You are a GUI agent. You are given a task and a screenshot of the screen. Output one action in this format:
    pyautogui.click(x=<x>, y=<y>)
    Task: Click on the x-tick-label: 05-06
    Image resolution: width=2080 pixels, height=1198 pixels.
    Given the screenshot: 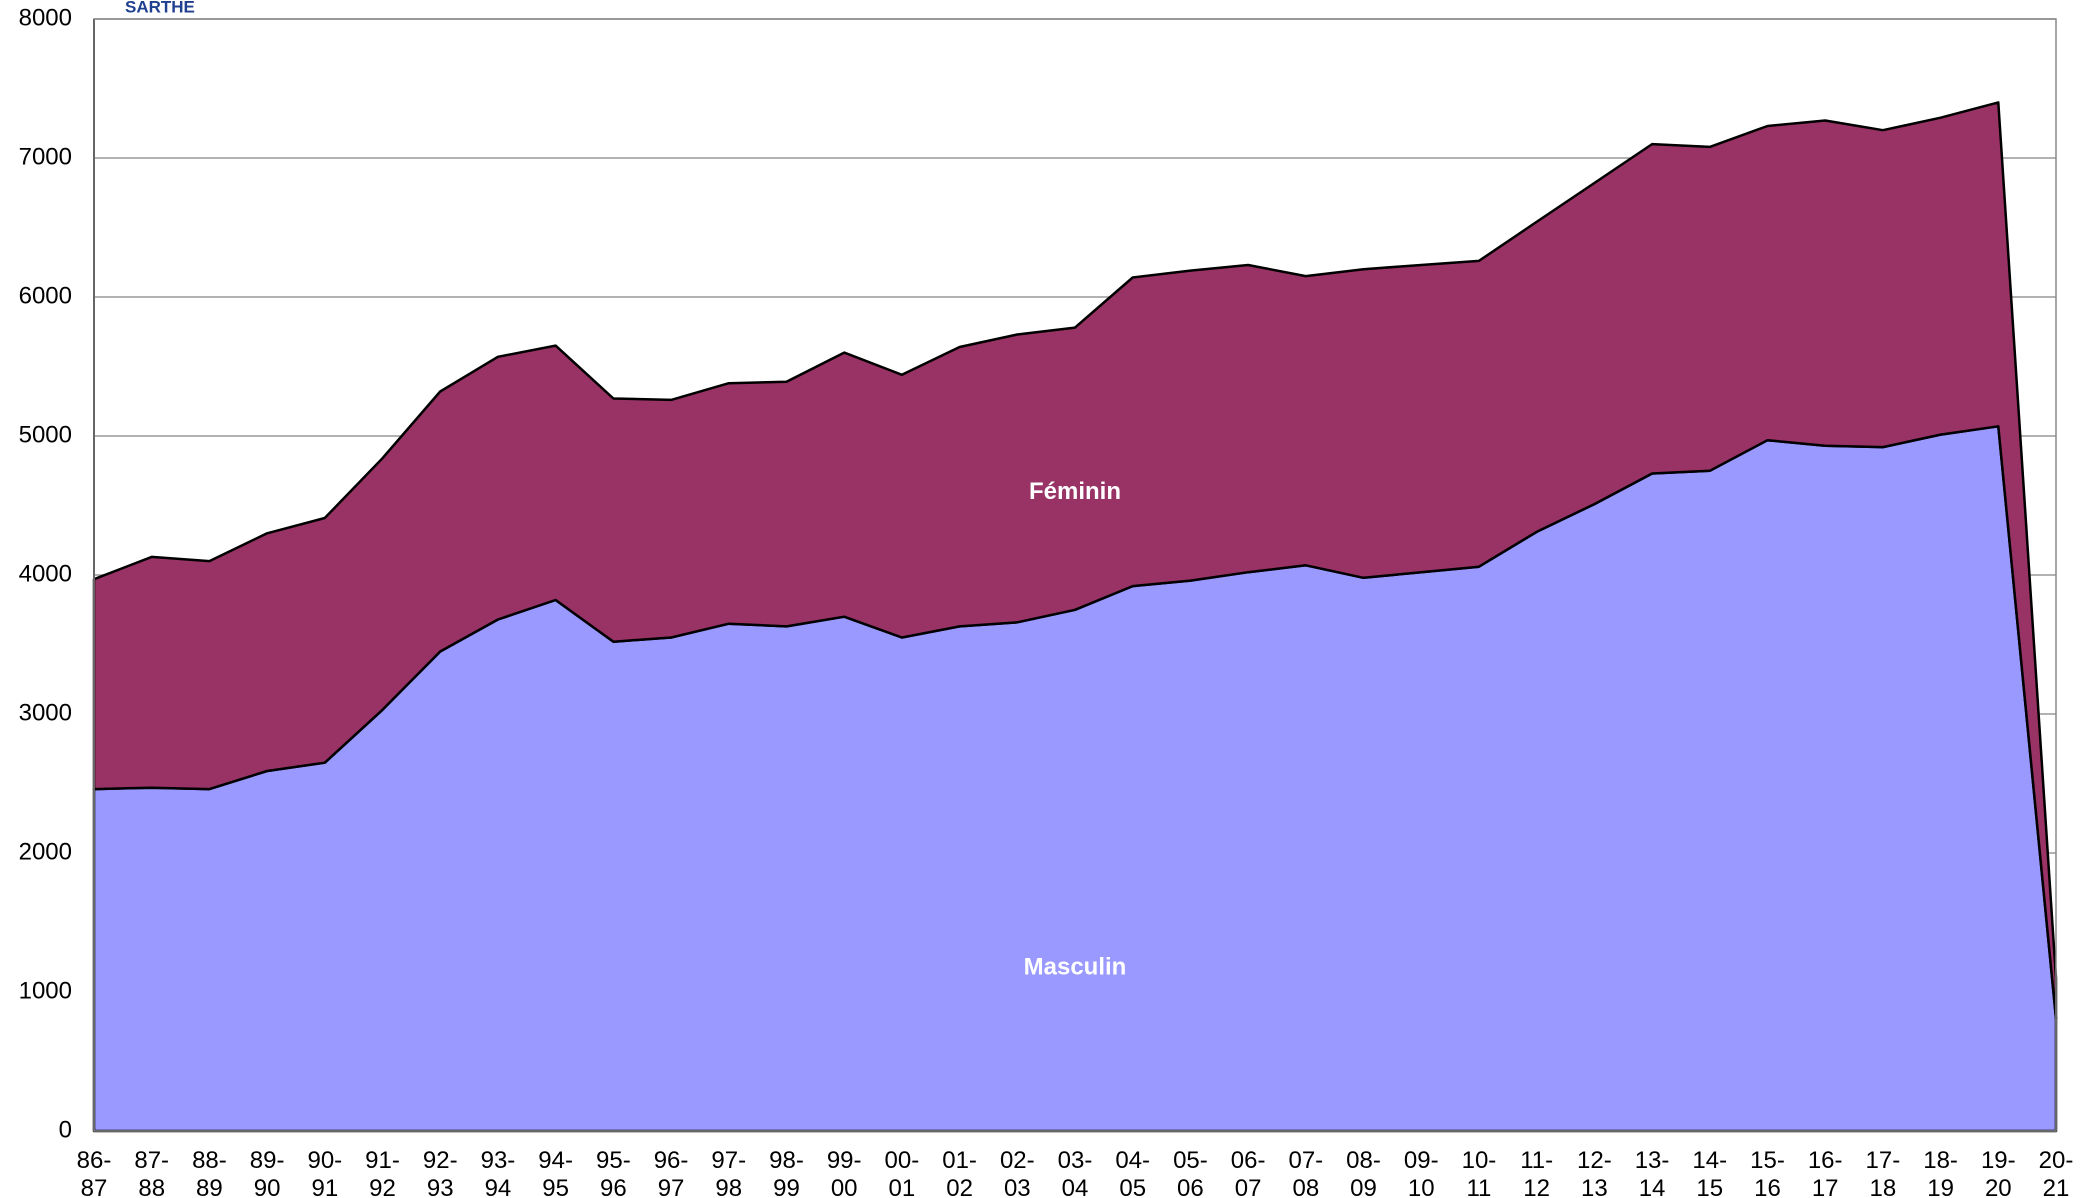 What is the action you would take?
    pyautogui.click(x=1190, y=1172)
    